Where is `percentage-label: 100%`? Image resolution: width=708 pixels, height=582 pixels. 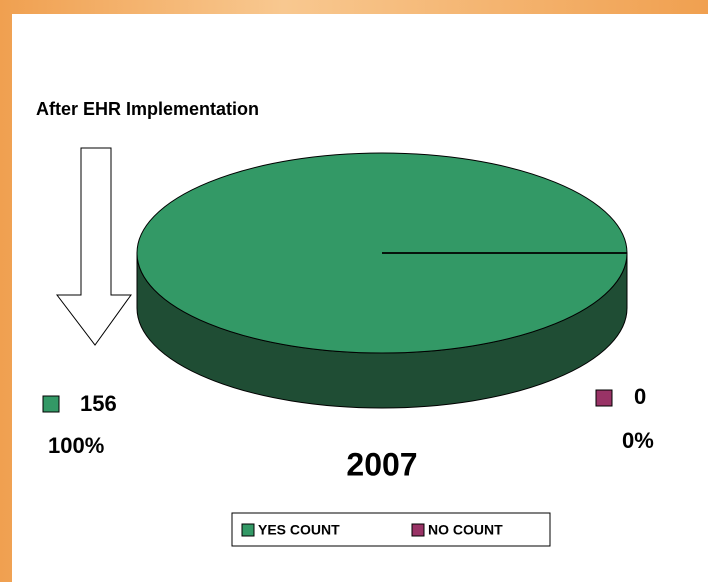
percentage-label: 100% is located at coordinates (76, 445).